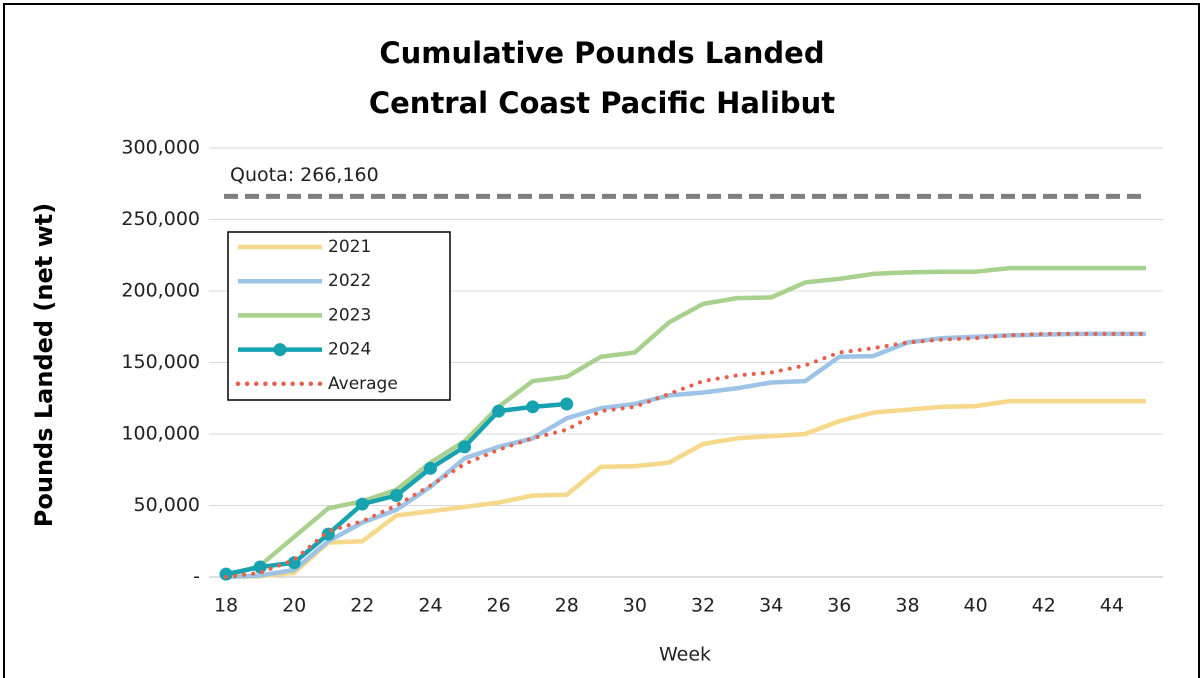 The image size is (1203, 678). What do you see at coordinates (601, 53) in the screenshot?
I see `chart-title: Cumulative Pounds Landed` at bounding box center [601, 53].